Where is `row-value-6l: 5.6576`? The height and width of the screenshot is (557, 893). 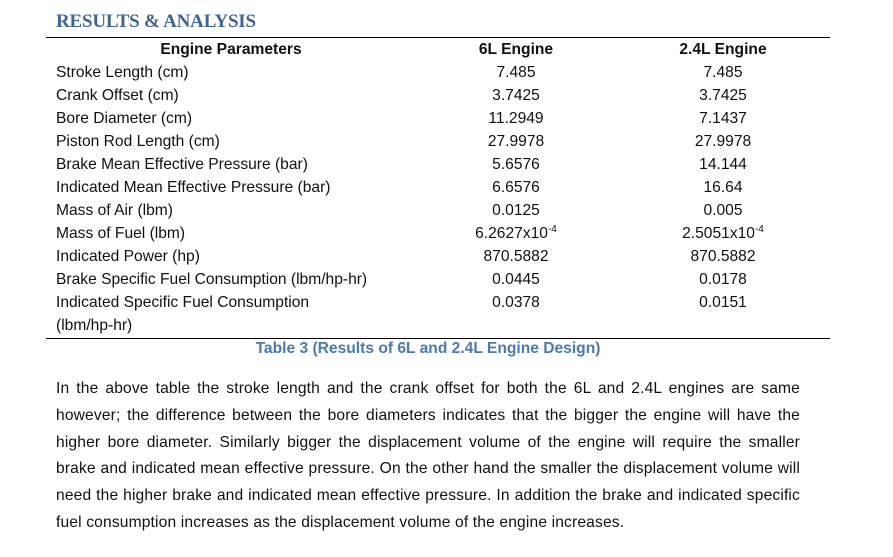 row-value-6l: 5.6576 is located at coordinates (516, 164).